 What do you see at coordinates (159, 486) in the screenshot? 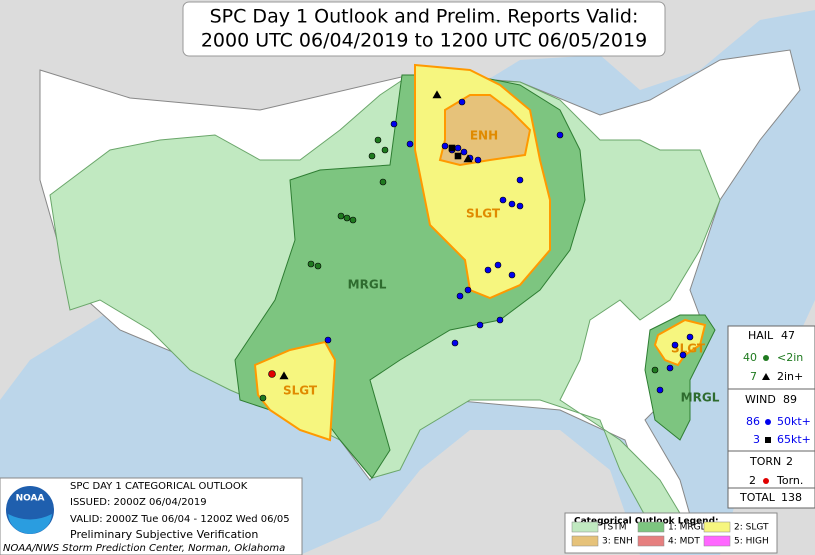
I see `info-line: SPC DAY 1 CATEGORICAL OUTLOOK` at bounding box center [159, 486].